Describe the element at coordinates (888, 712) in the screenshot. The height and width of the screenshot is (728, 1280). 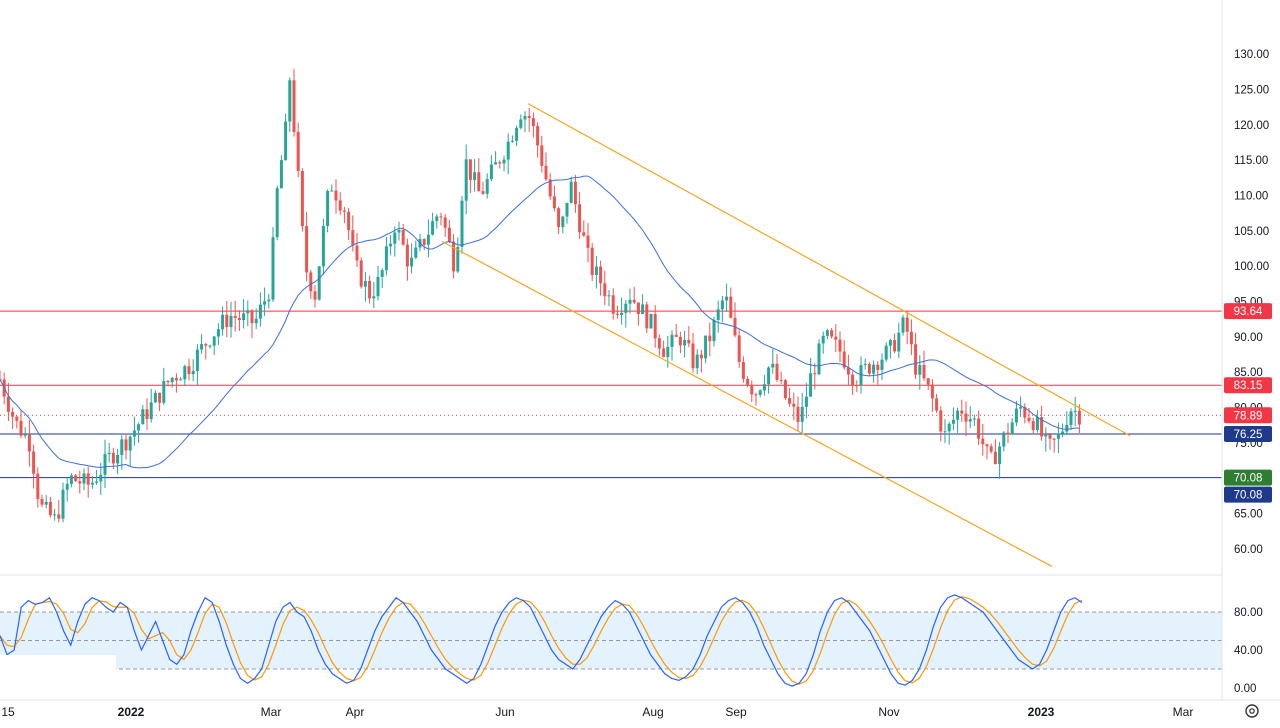
I see `time-tick-label: Nov` at that location.